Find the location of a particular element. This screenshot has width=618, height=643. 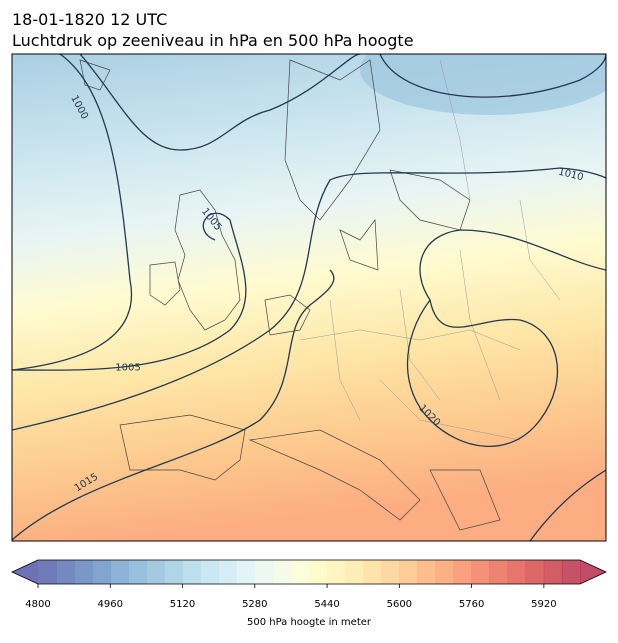

colorbar-extend-high is located at coordinates (593, 572).